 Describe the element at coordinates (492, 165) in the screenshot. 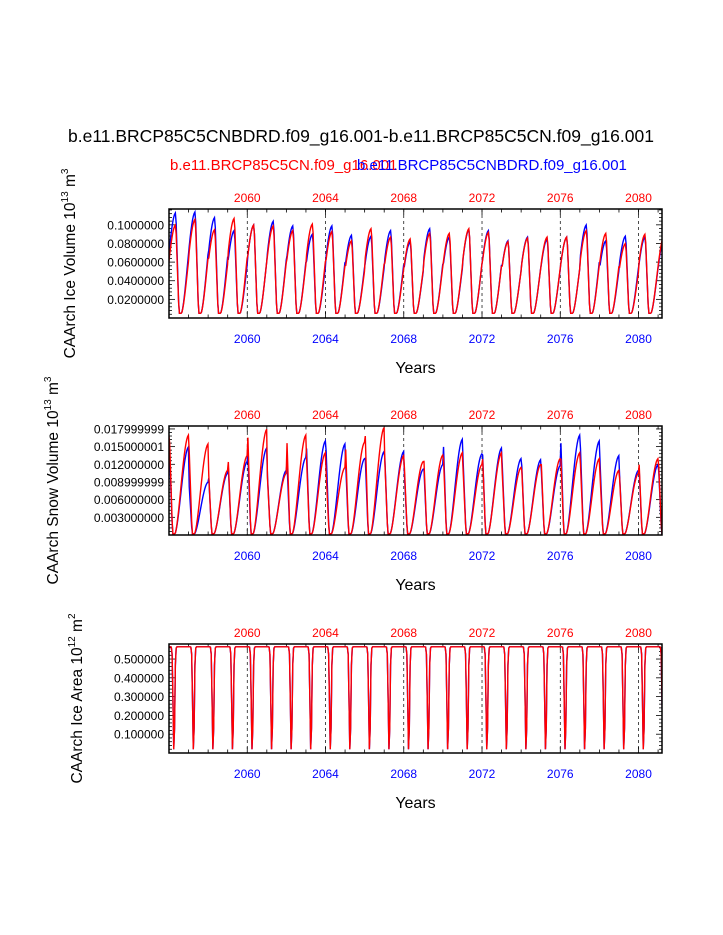

I see `legend-blue-label: b.e11.BRCP85C5CNBDRD.f09_g16.001` at that location.